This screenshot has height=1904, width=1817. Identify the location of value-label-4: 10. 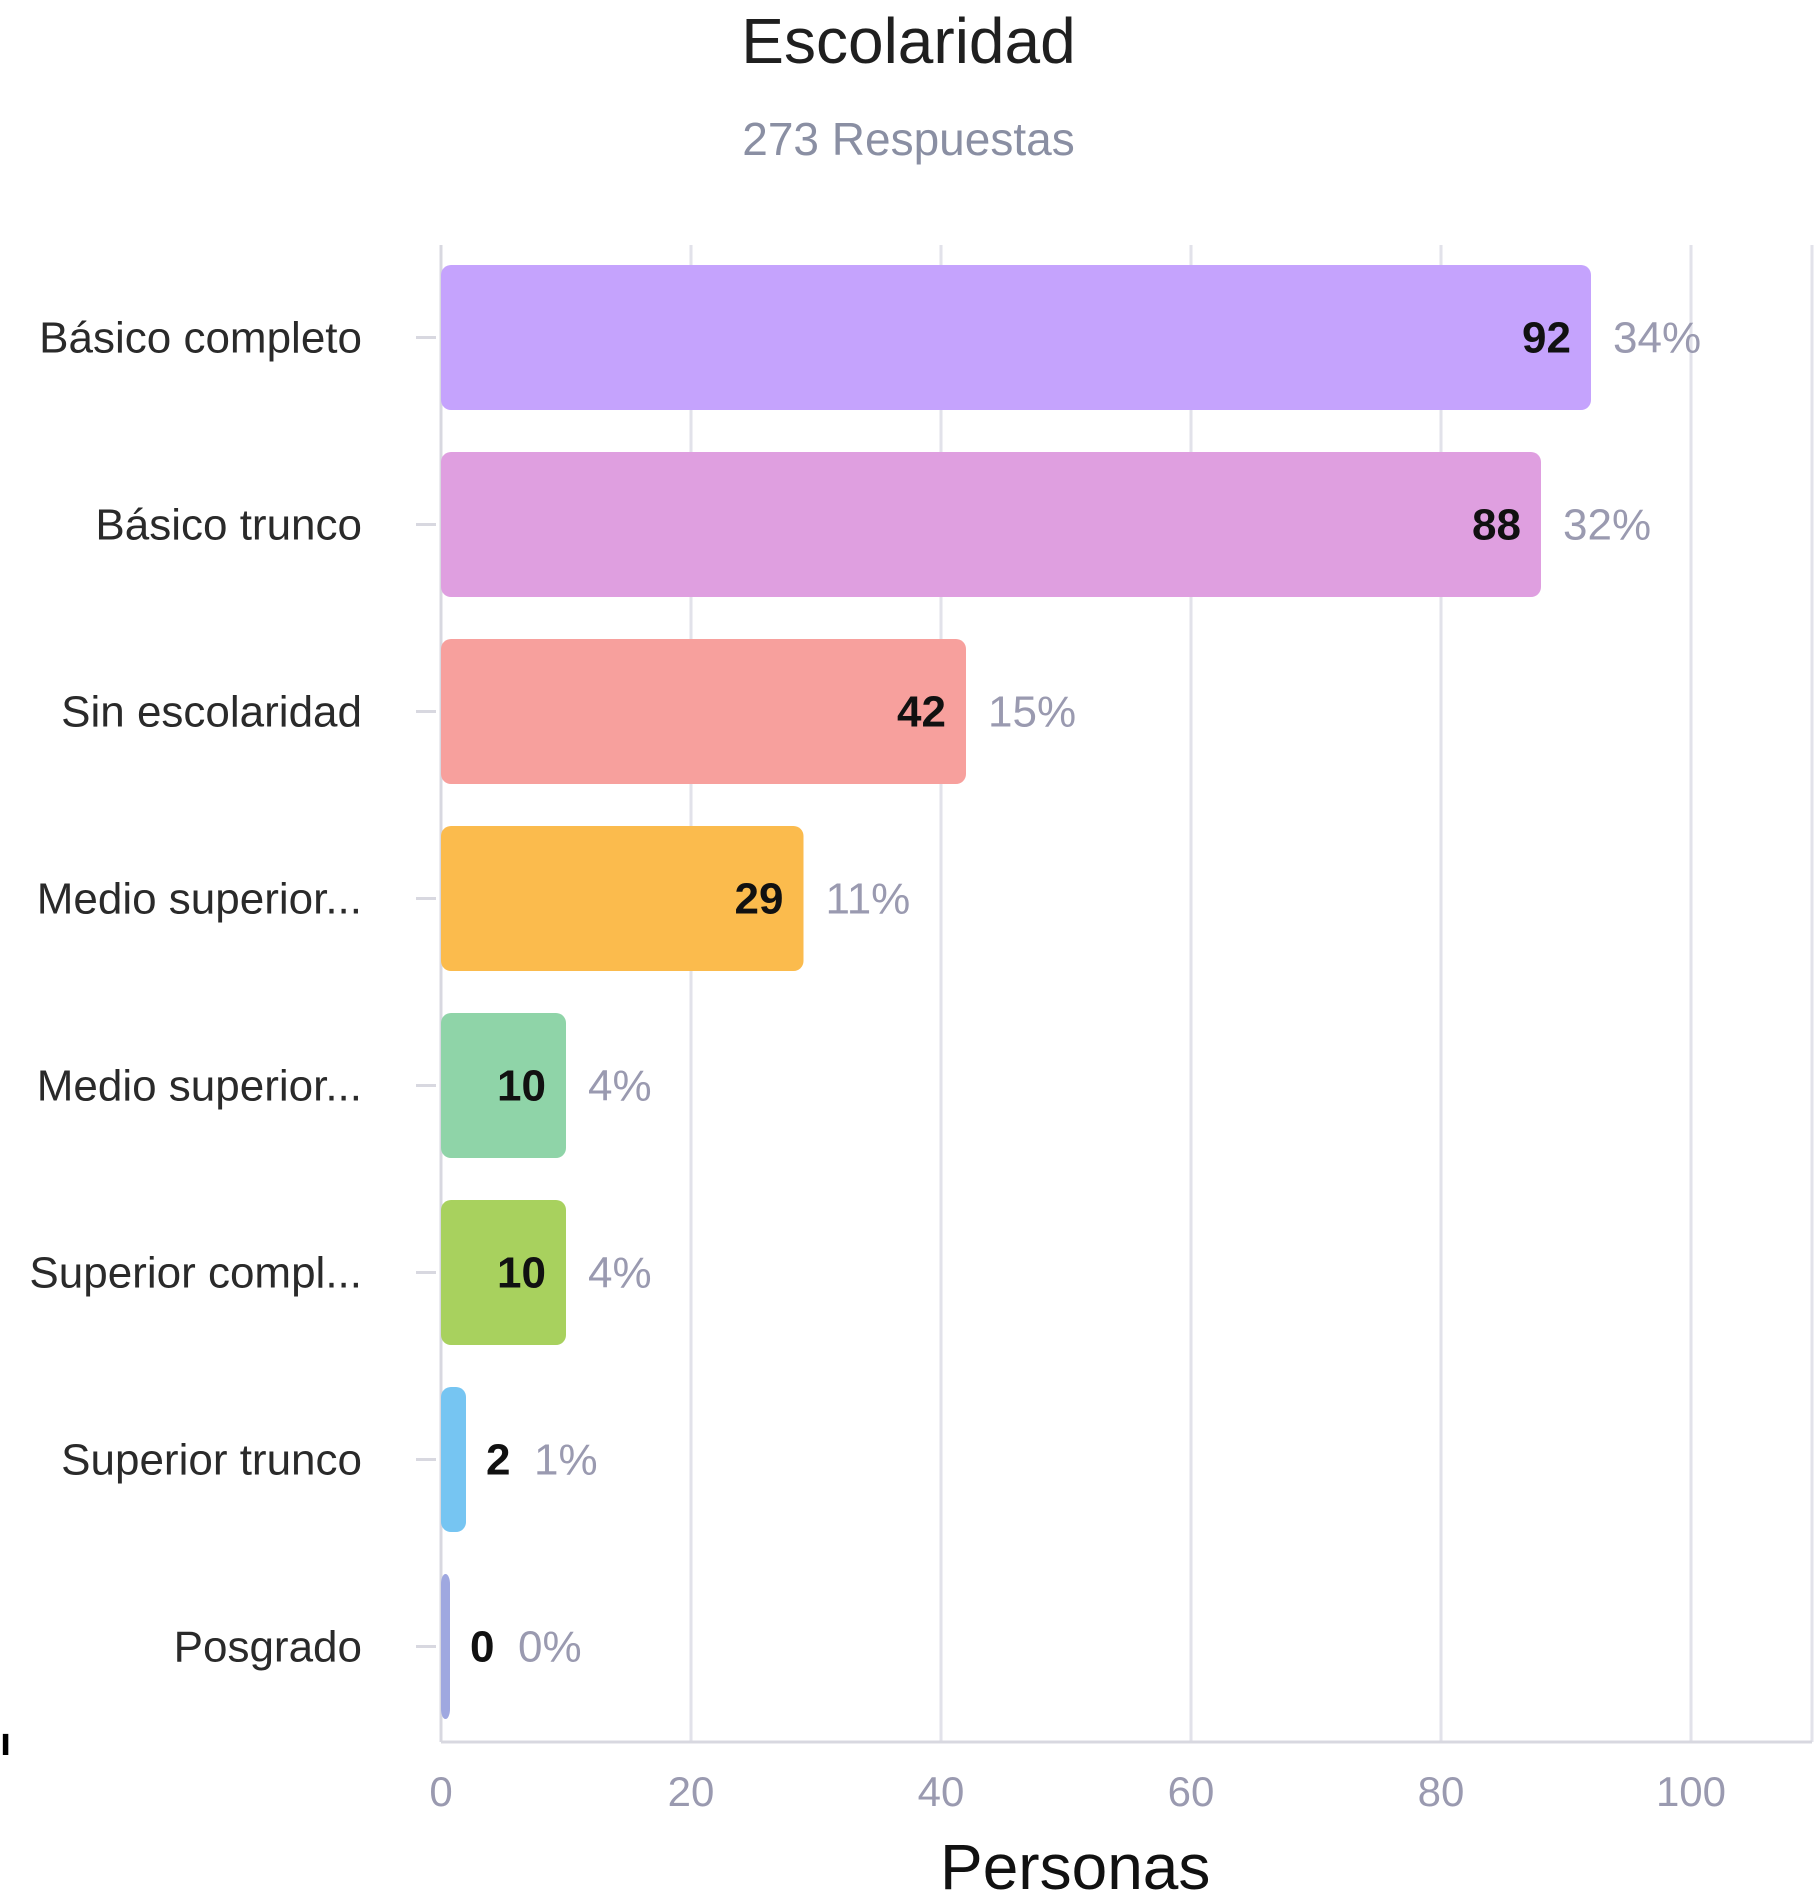
(521, 1086).